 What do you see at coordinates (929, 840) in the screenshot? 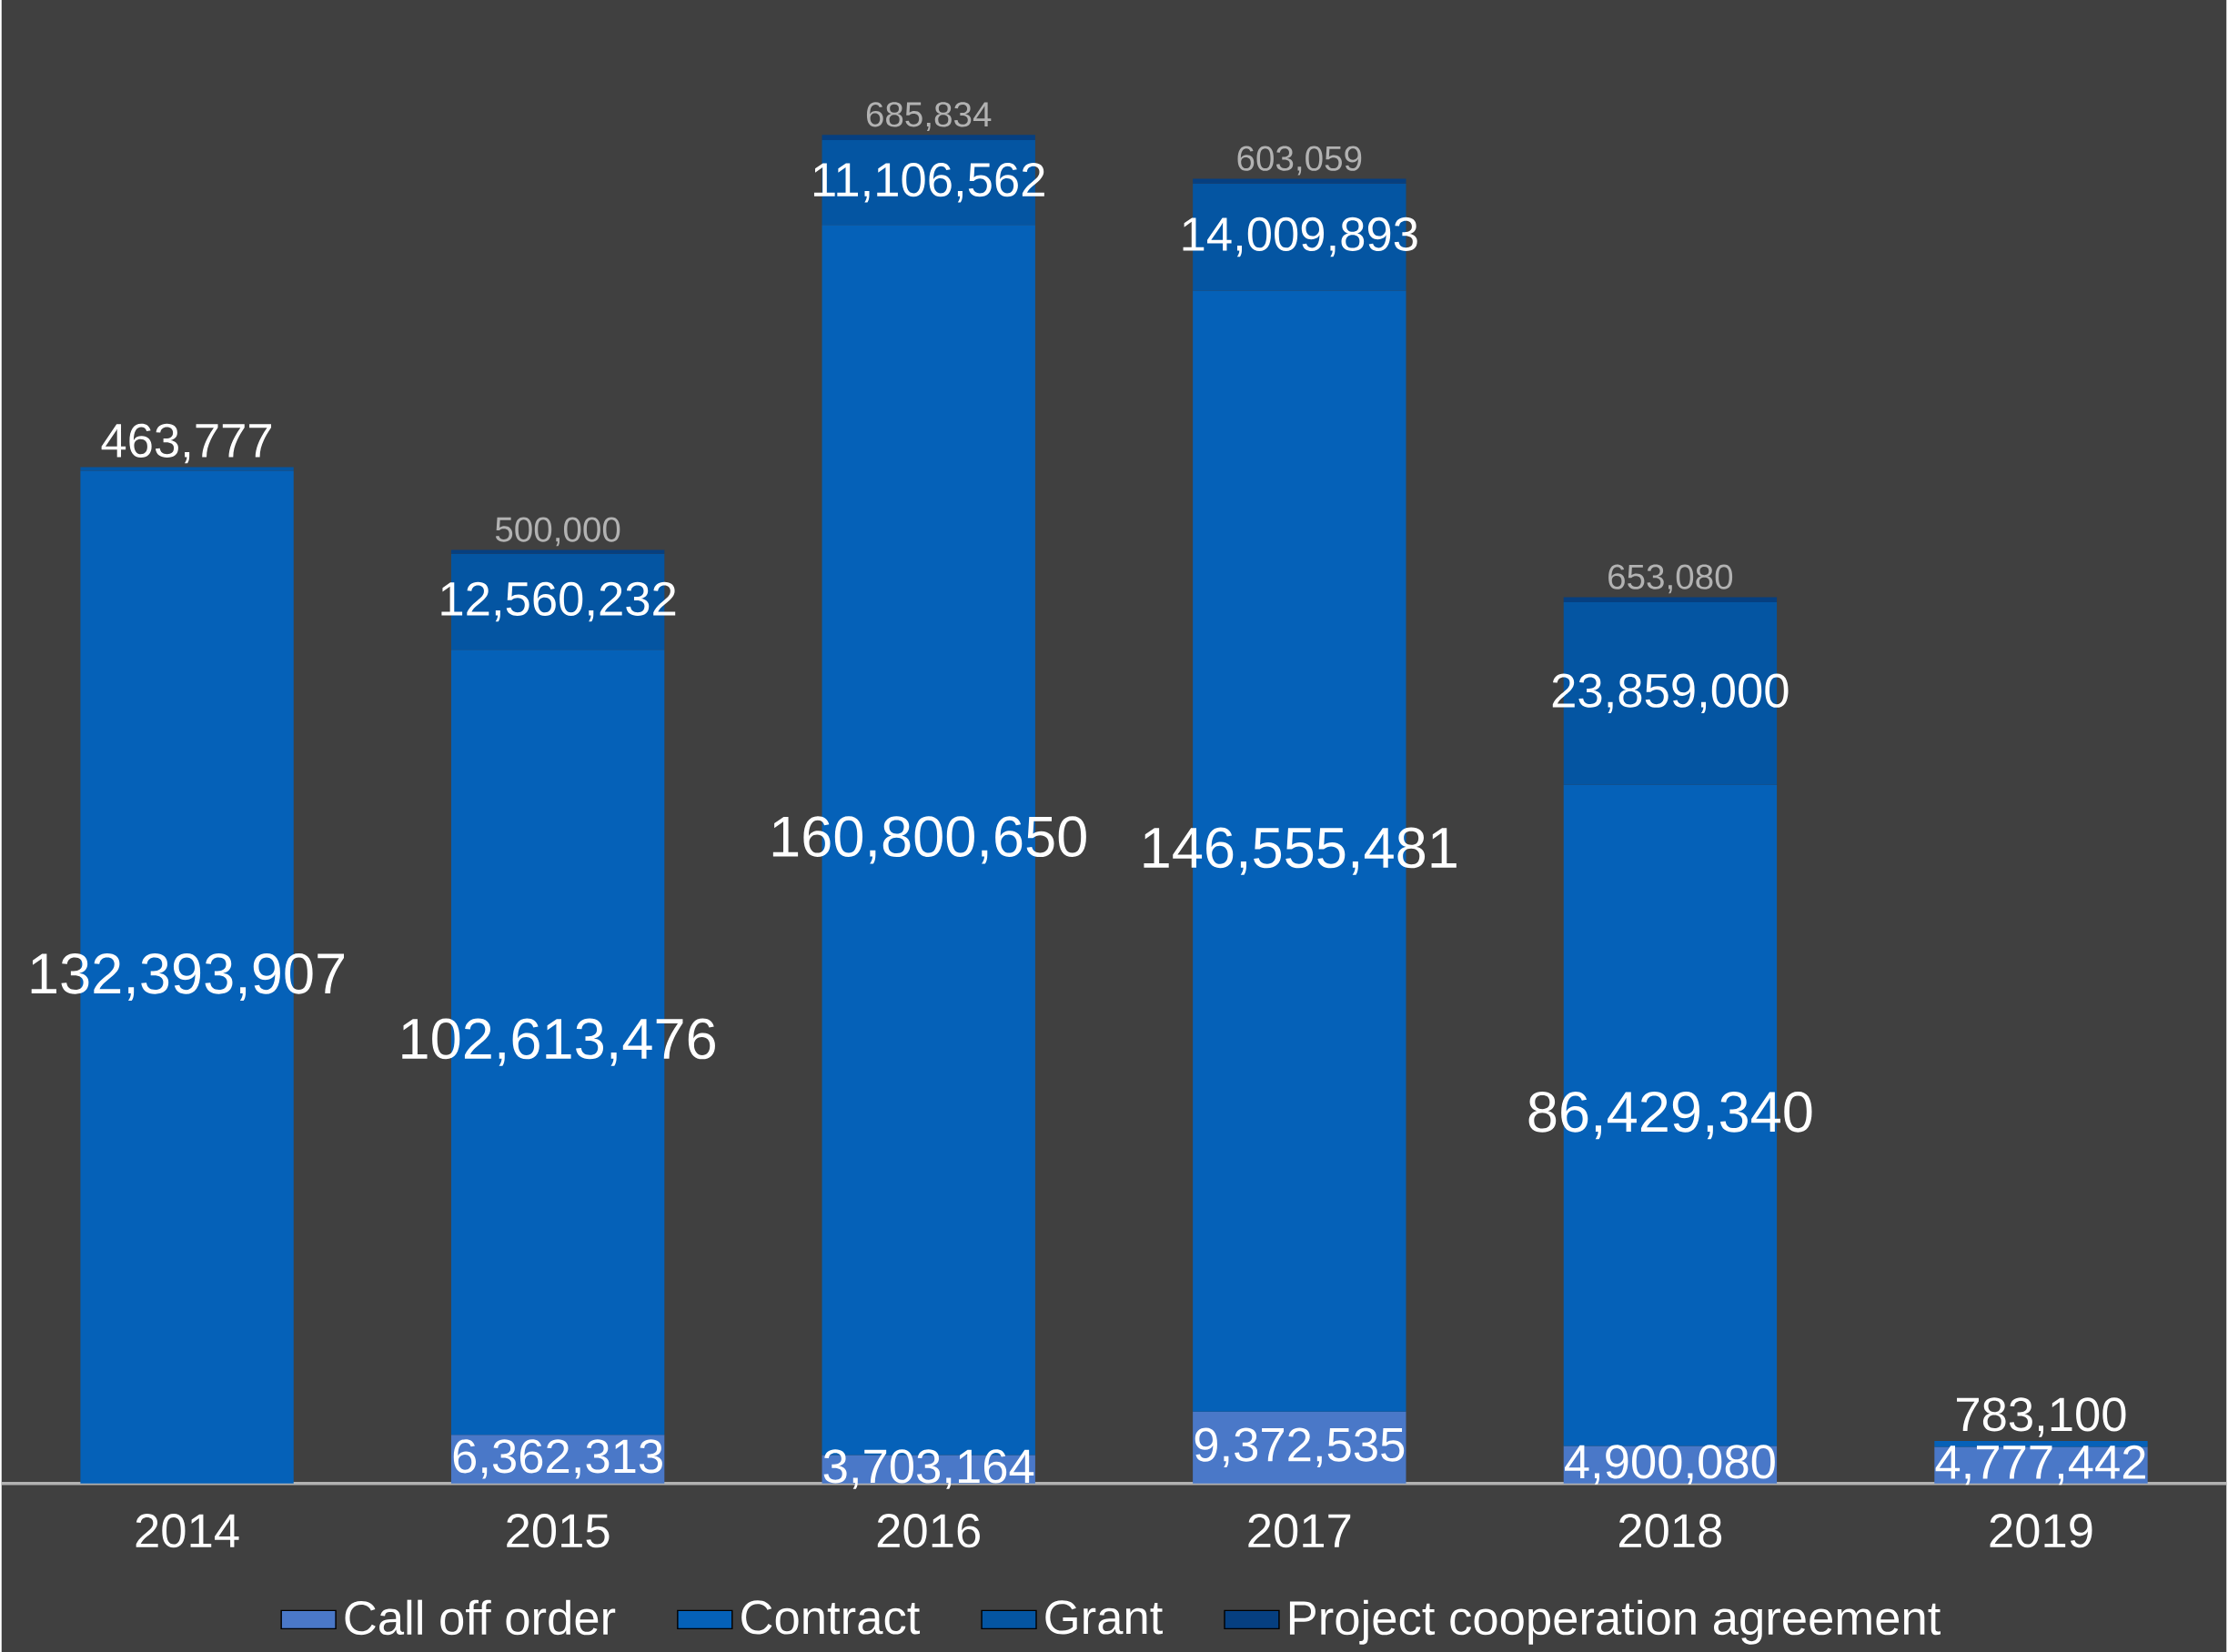
I see `data-label: 160,800,650` at bounding box center [929, 840].